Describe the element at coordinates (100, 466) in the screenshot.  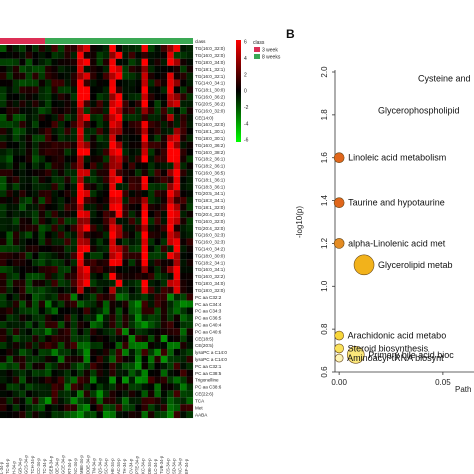
I see `heatmap-column-label: QS-34-p` at that location.